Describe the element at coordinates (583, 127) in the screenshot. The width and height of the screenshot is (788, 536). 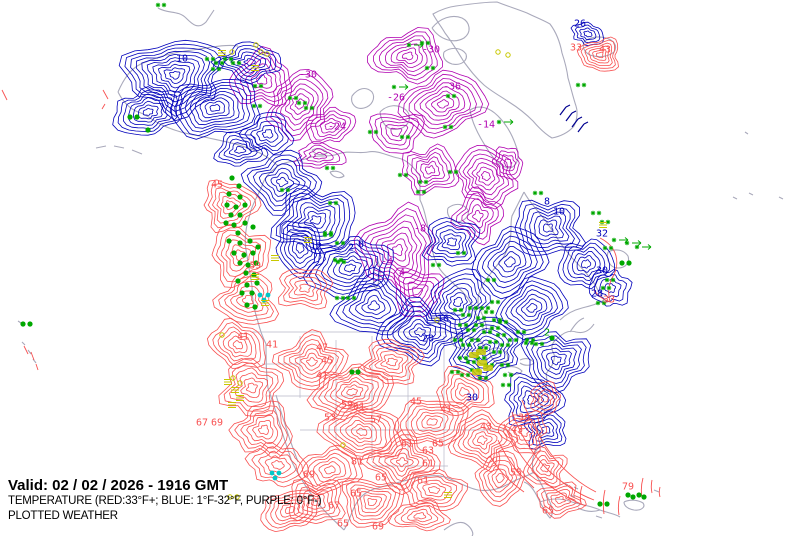
I see `wind-barb-symbol` at that location.